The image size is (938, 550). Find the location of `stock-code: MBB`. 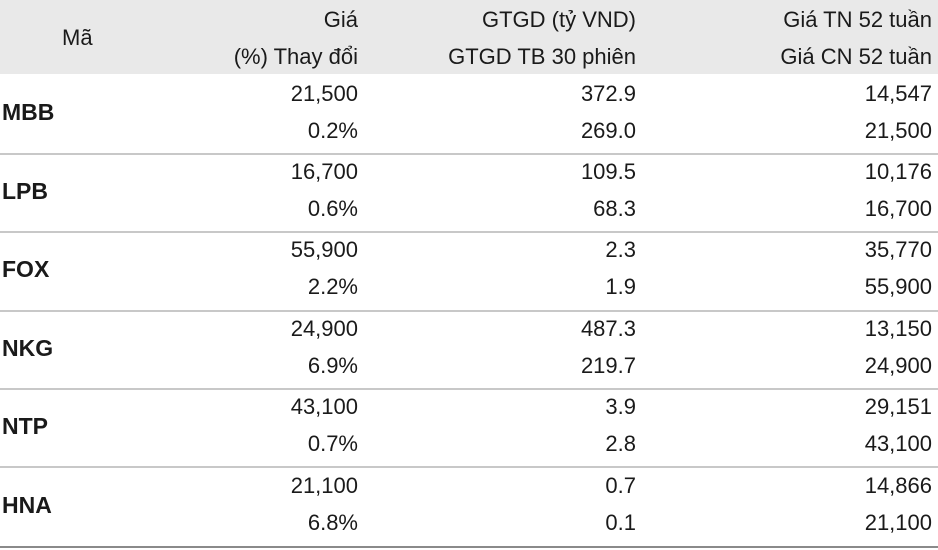

stock-code: MBB is located at coordinates (28, 112).